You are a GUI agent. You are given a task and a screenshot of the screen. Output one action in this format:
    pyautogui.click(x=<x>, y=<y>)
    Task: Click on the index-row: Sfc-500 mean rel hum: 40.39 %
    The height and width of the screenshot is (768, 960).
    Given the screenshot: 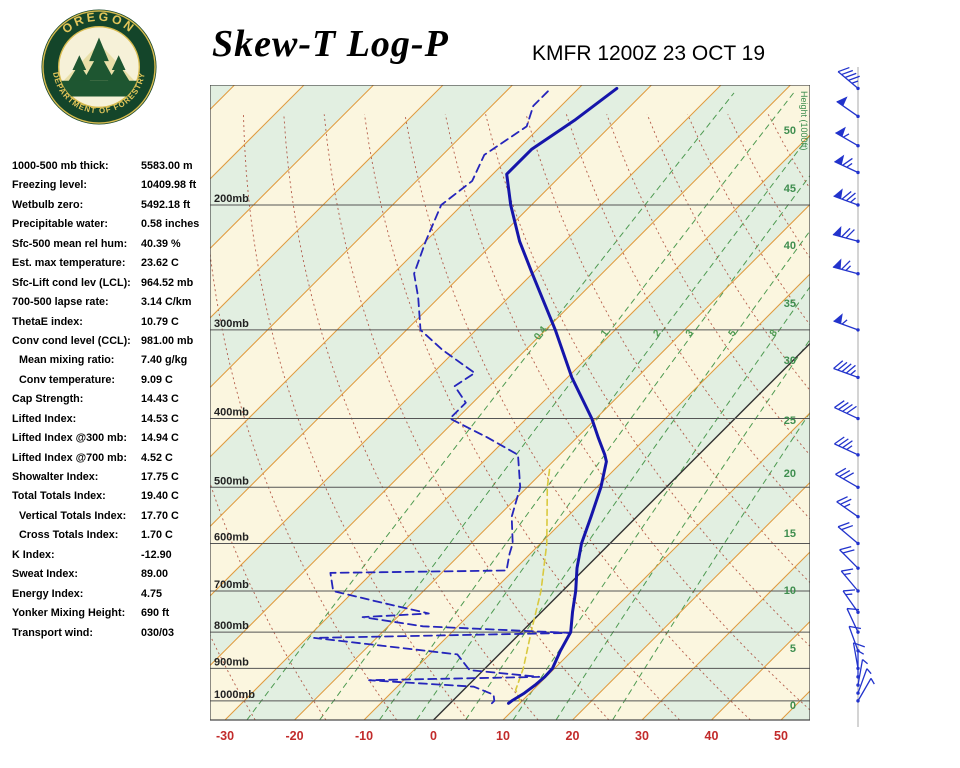 What is the action you would take?
    pyautogui.click(x=112, y=247)
    